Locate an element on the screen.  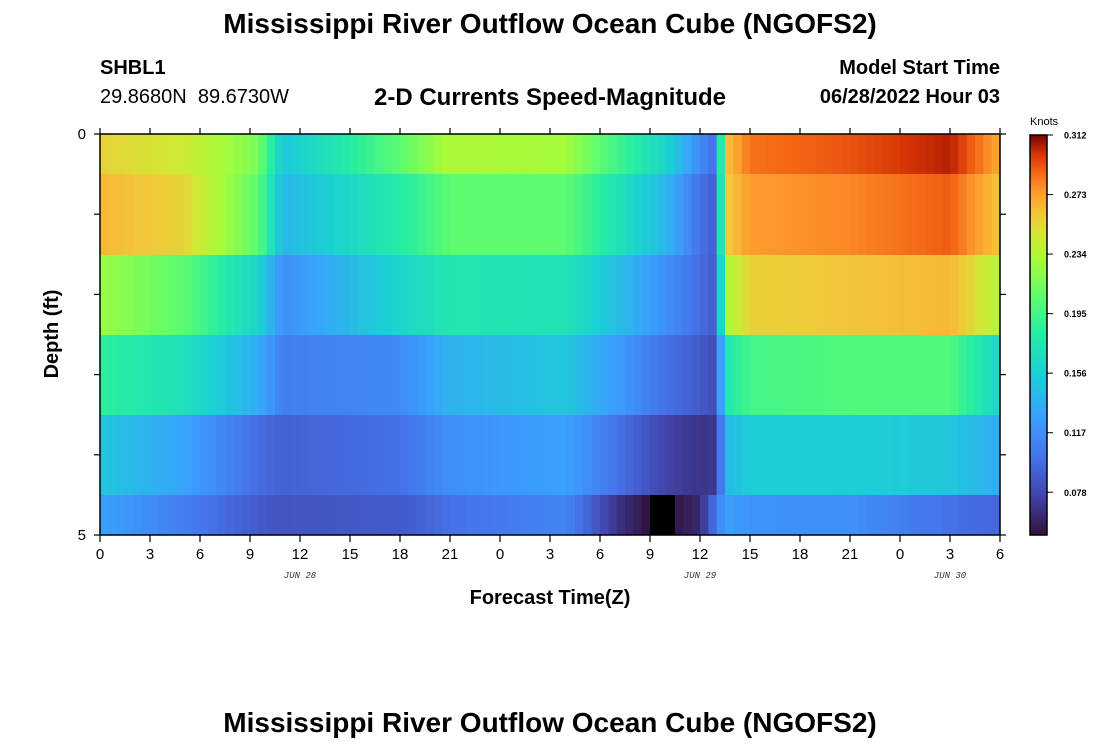
model-start-label: Model Start Time is located at coordinates (919, 68).